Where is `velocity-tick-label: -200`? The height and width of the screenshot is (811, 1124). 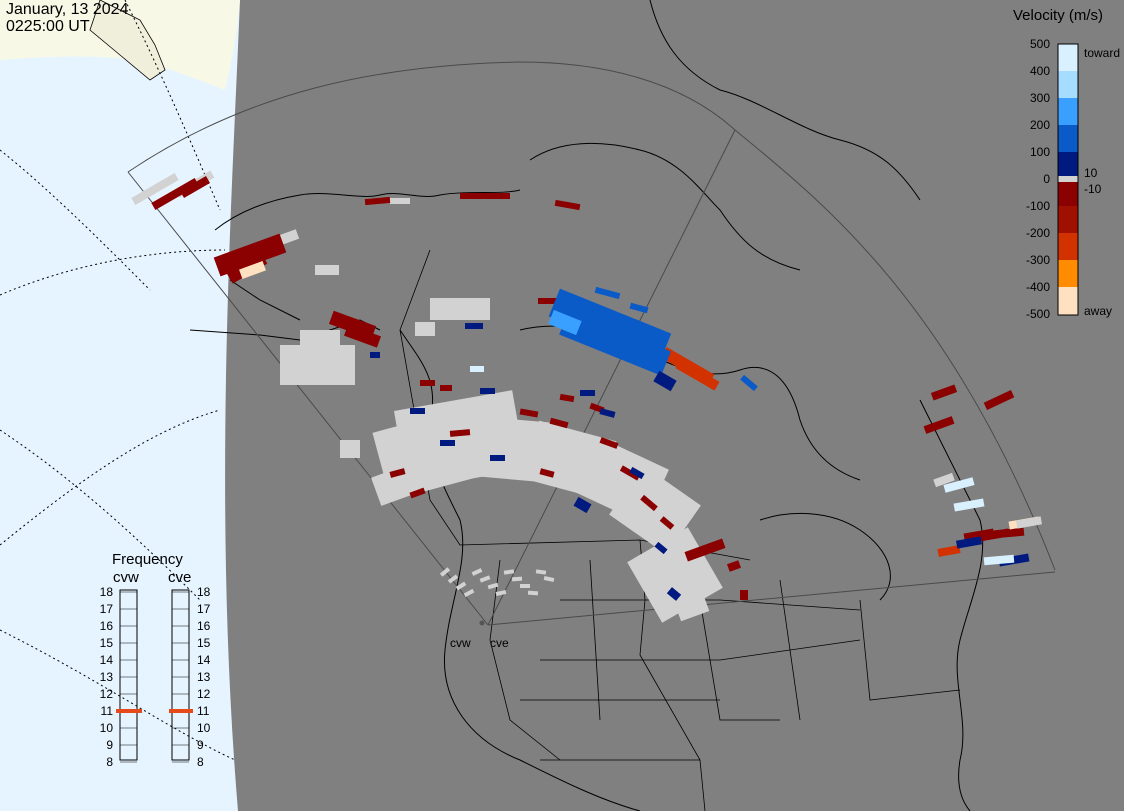
velocity-tick-label: -200 is located at coordinates (1038, 233).